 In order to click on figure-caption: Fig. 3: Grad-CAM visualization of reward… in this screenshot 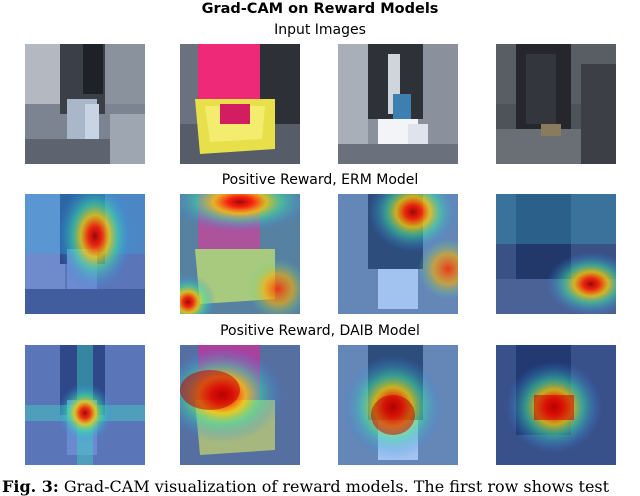, I will do `click(321, 487)`.